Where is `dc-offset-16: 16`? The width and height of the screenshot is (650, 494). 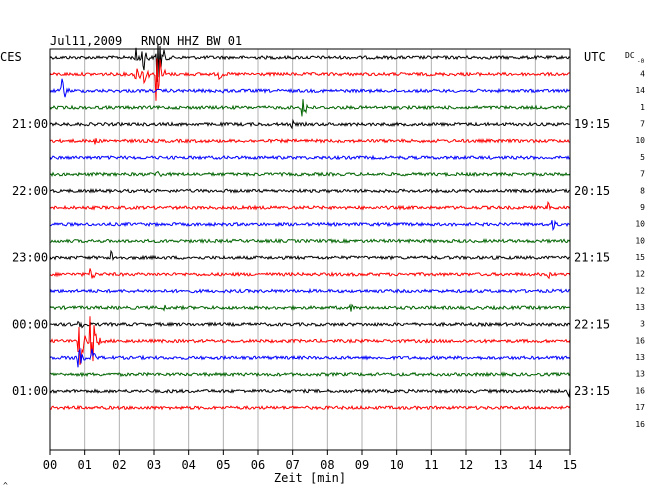
dc-offset-16: 16 is located at coordinates (640, 340).